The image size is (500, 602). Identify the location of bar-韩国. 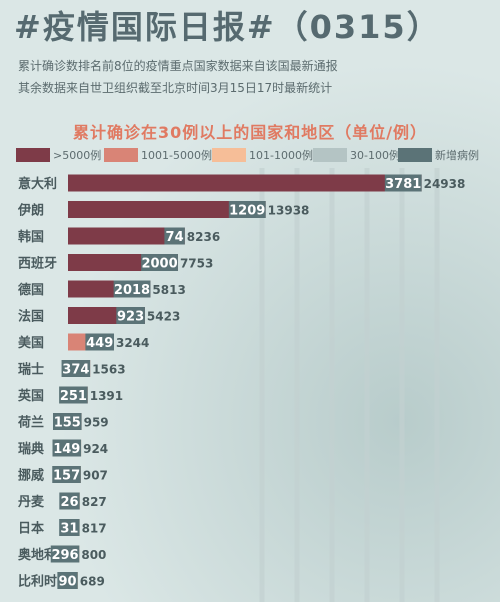
(126, 236).